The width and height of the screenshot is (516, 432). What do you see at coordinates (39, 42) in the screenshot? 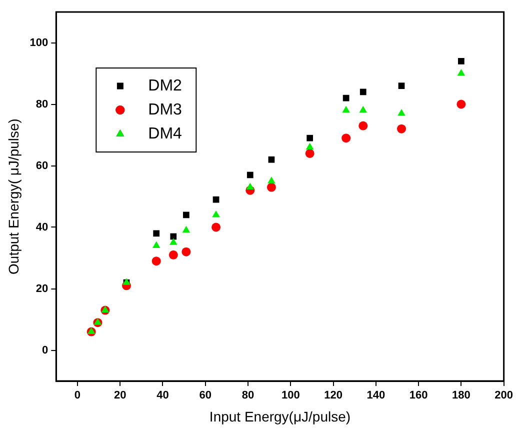
I see `y-tick-label: 100` at bounding box center [39, 42].